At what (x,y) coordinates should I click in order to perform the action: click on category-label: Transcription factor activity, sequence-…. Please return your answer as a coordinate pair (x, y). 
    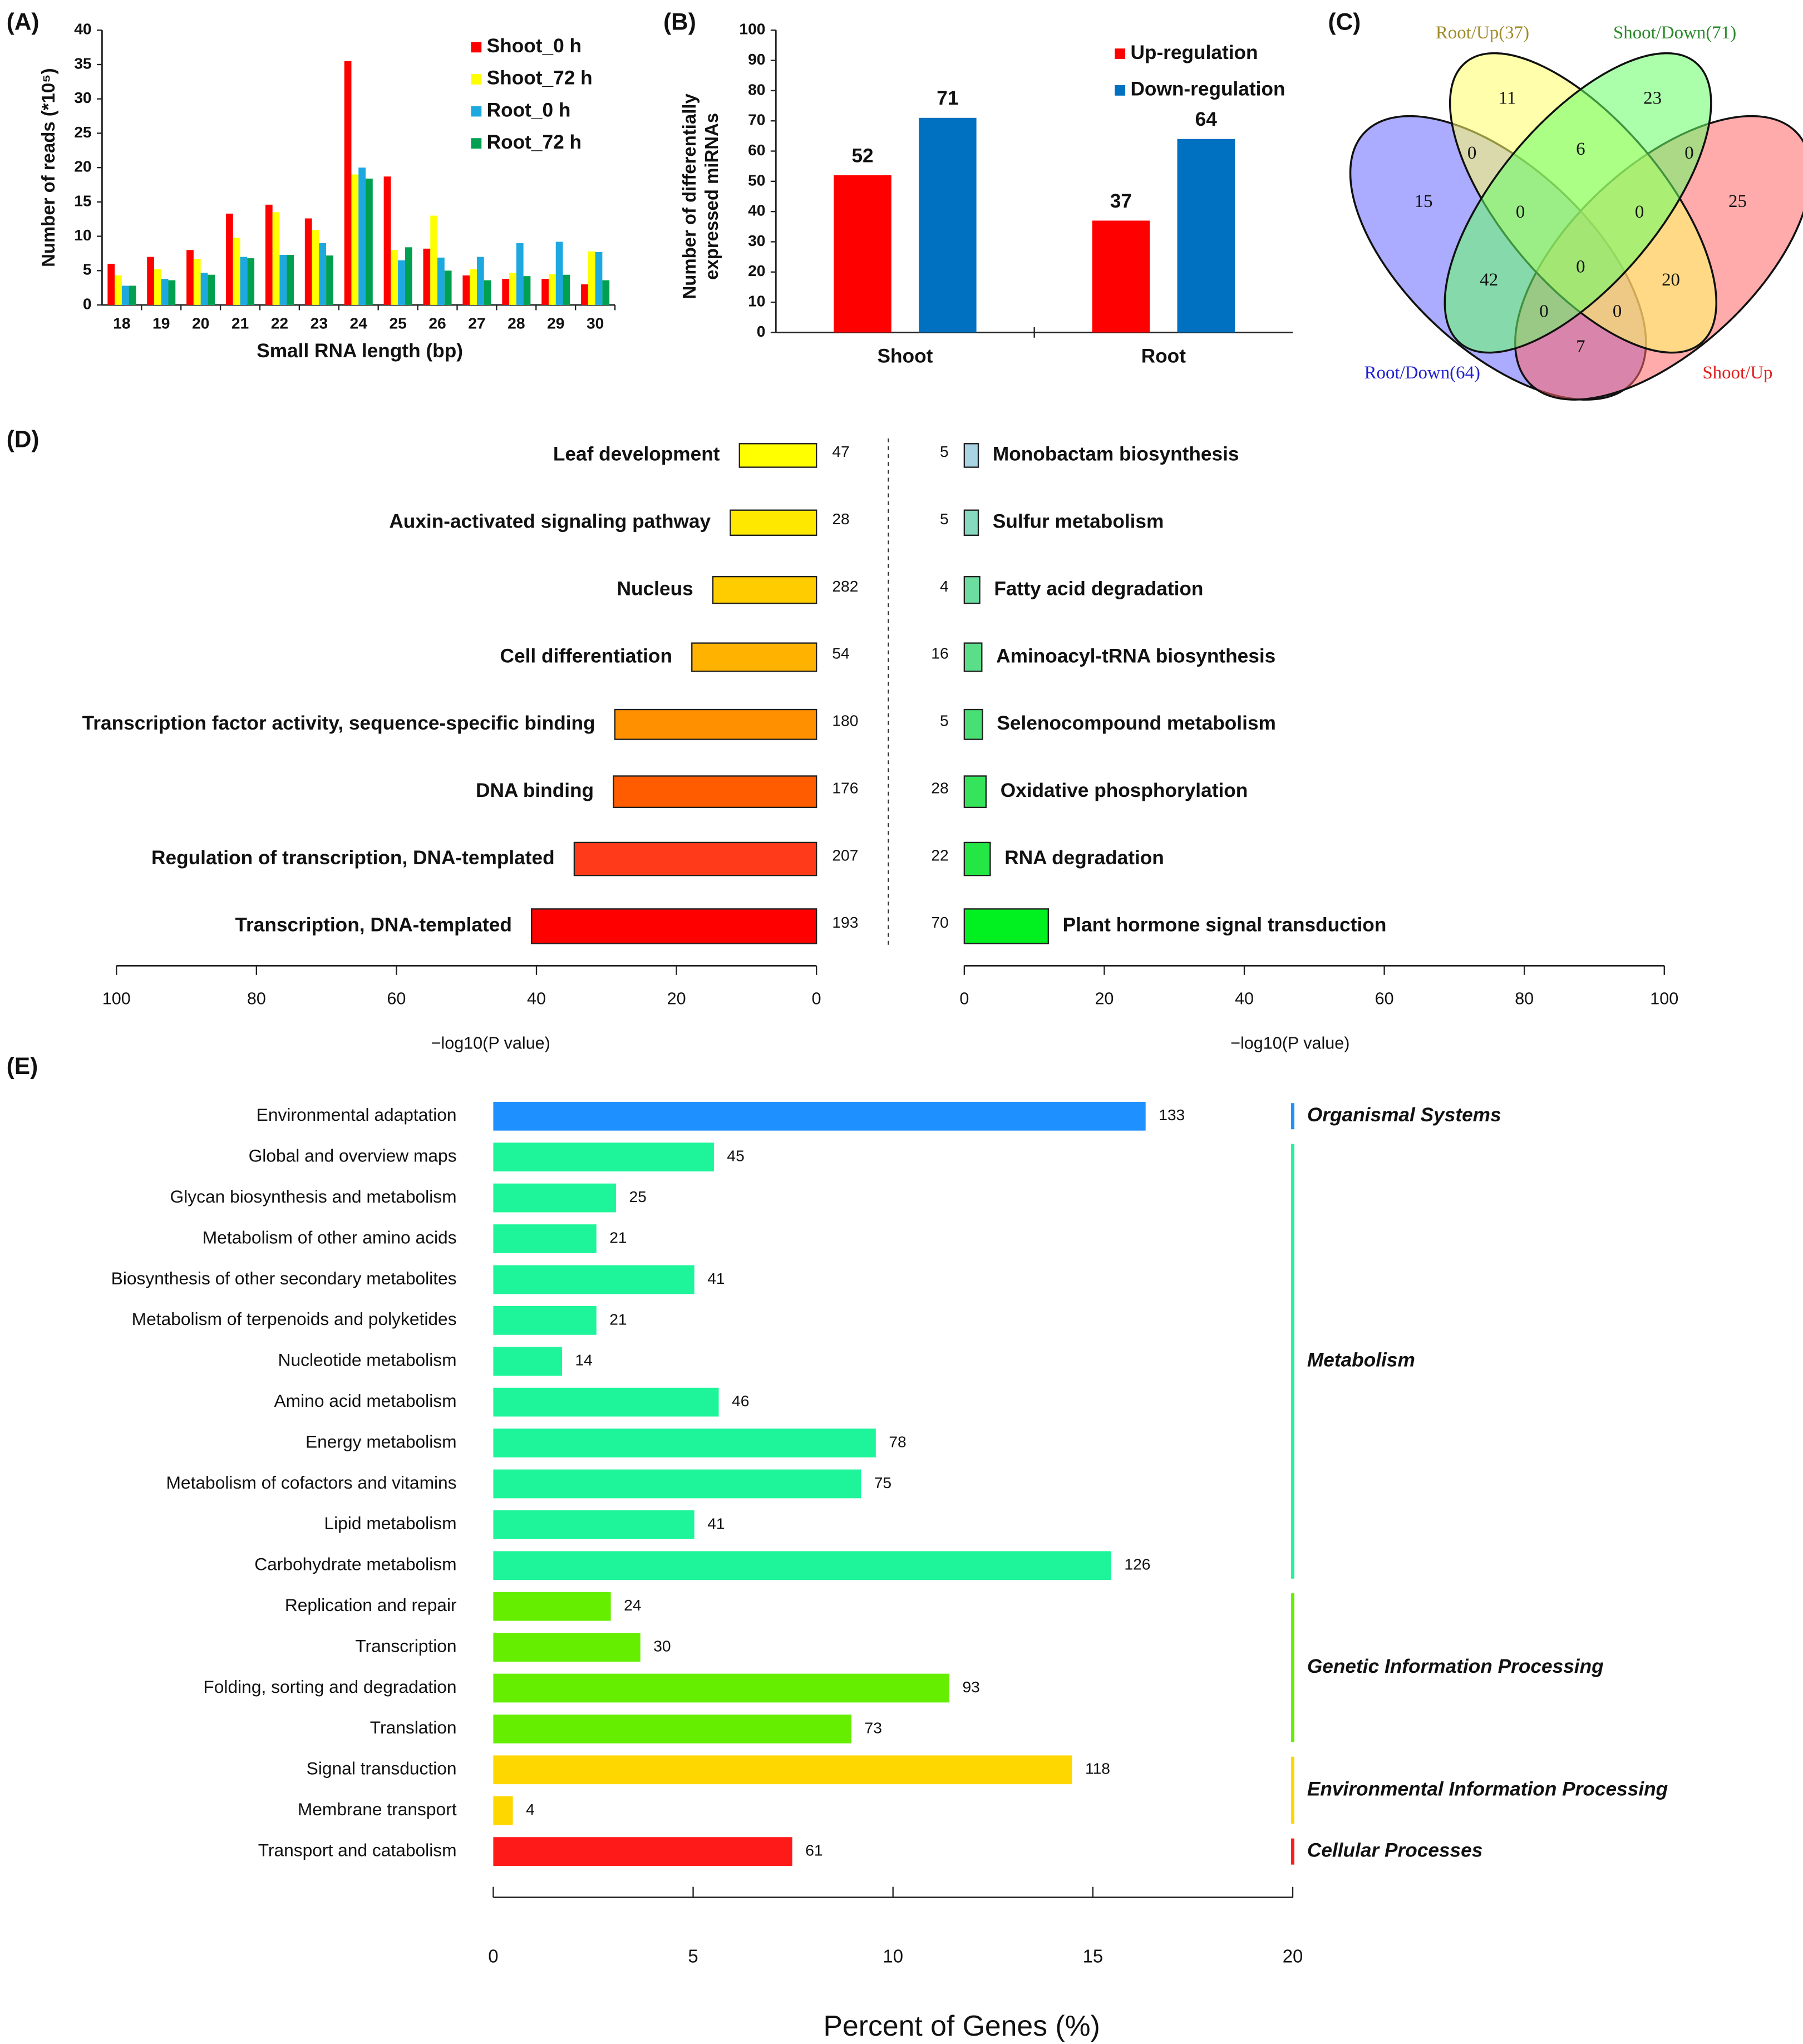
    Looking at the image, I should click on (338, 723).